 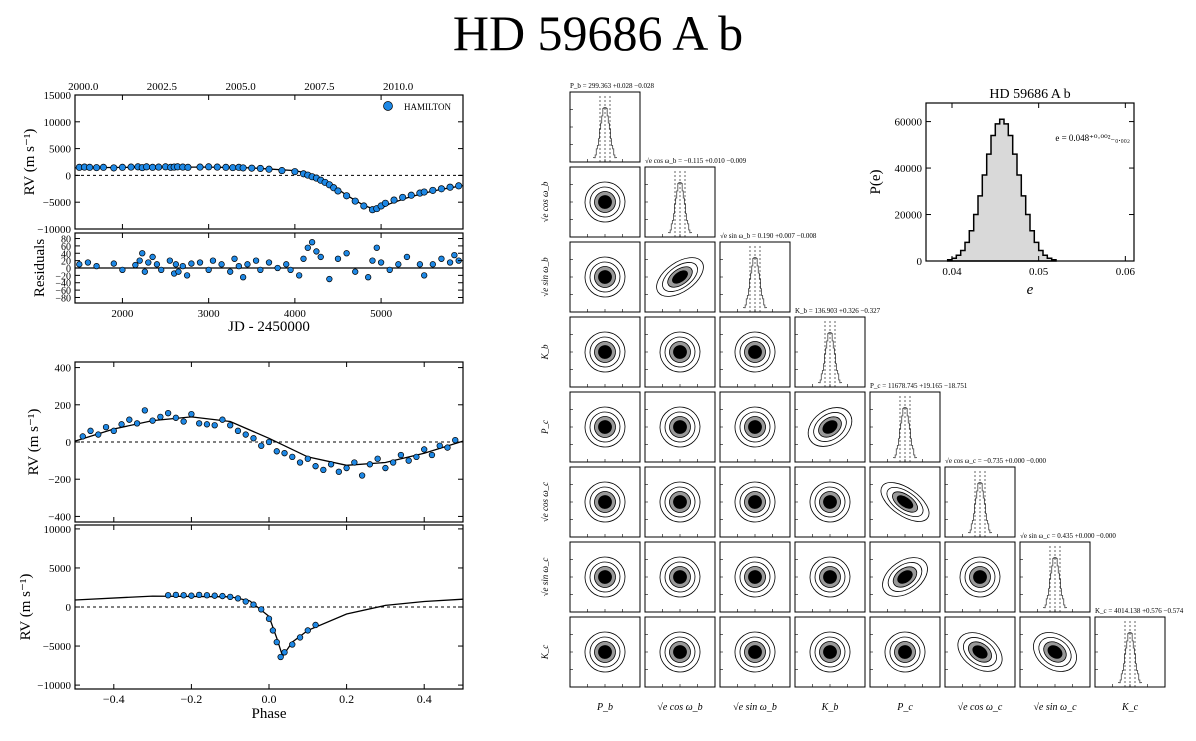 I want to click on rv-time-ytick-label-5: −10000, so click(x=54, y=230).